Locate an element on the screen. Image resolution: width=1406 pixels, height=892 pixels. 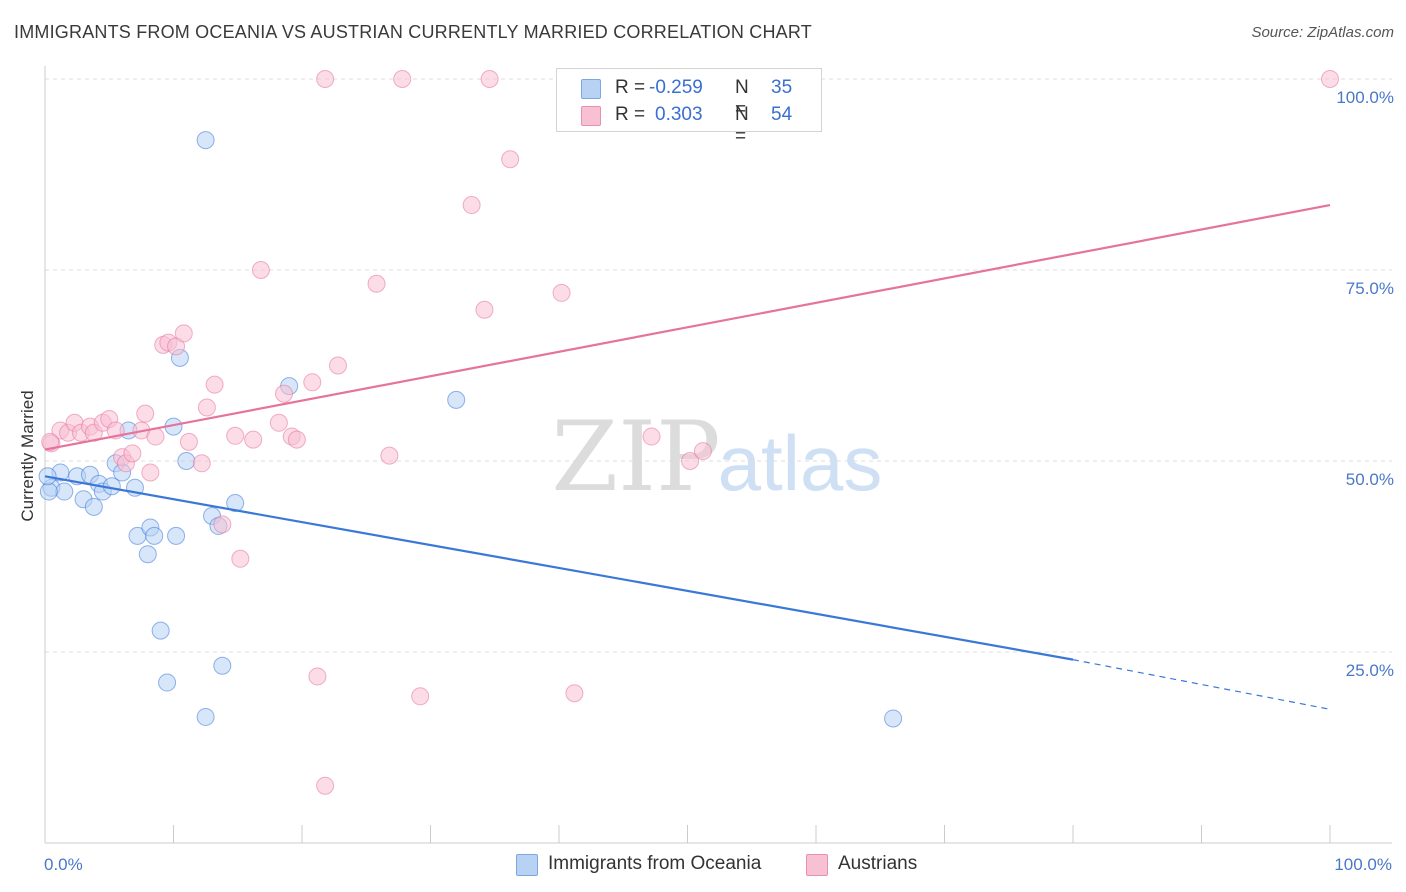
legend-n-value: 54 is located at coordinates (782, 114).